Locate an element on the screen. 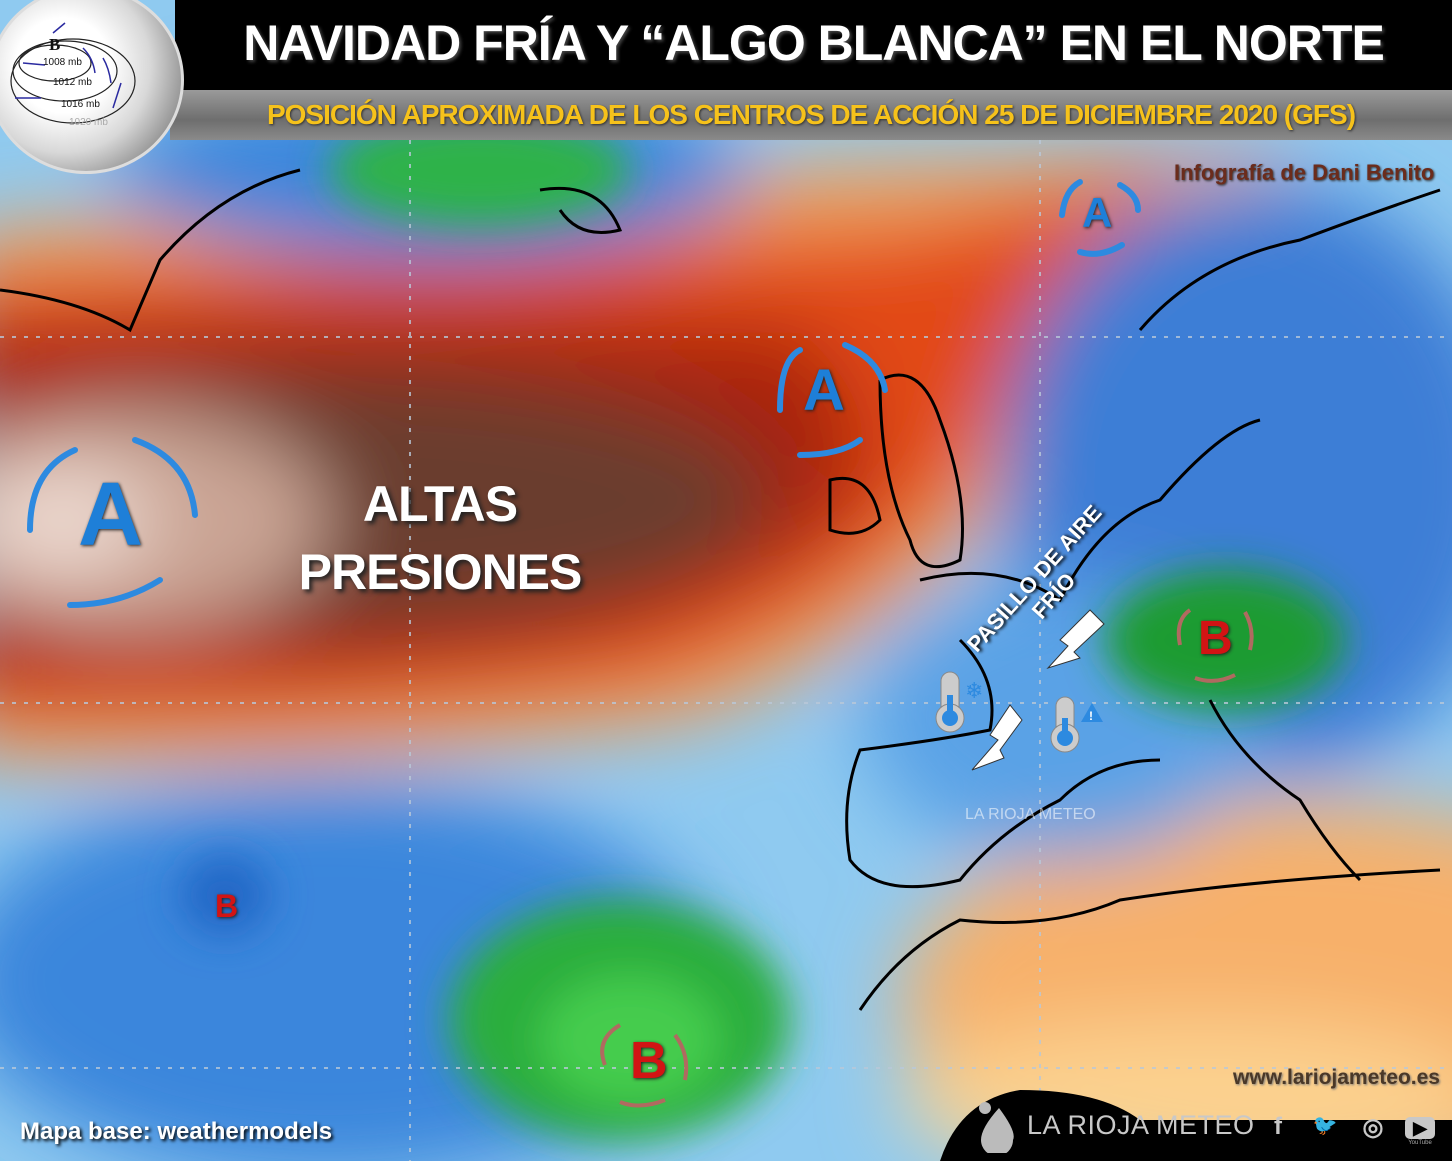 The width and height of the screenshot is (1452, 1161). label-line: ALTAS is located at coordinates (440, 504).